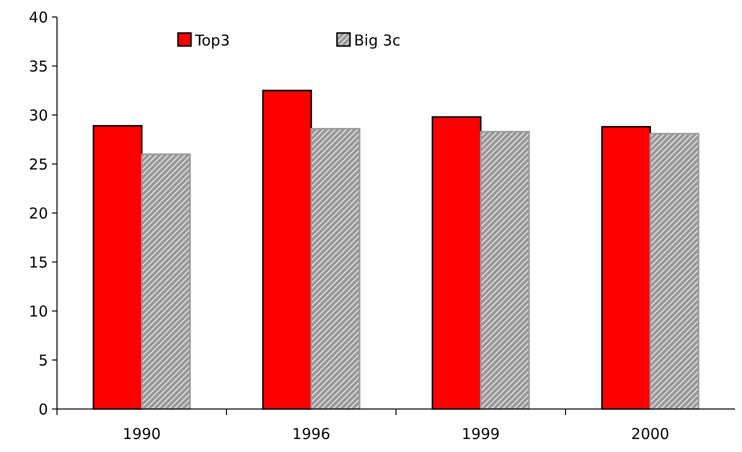 This screenshot has width=742, height=452. Describe the element at coordinates (38, 66) in the screenshot. I see `y-tick-label: 35` at that location.